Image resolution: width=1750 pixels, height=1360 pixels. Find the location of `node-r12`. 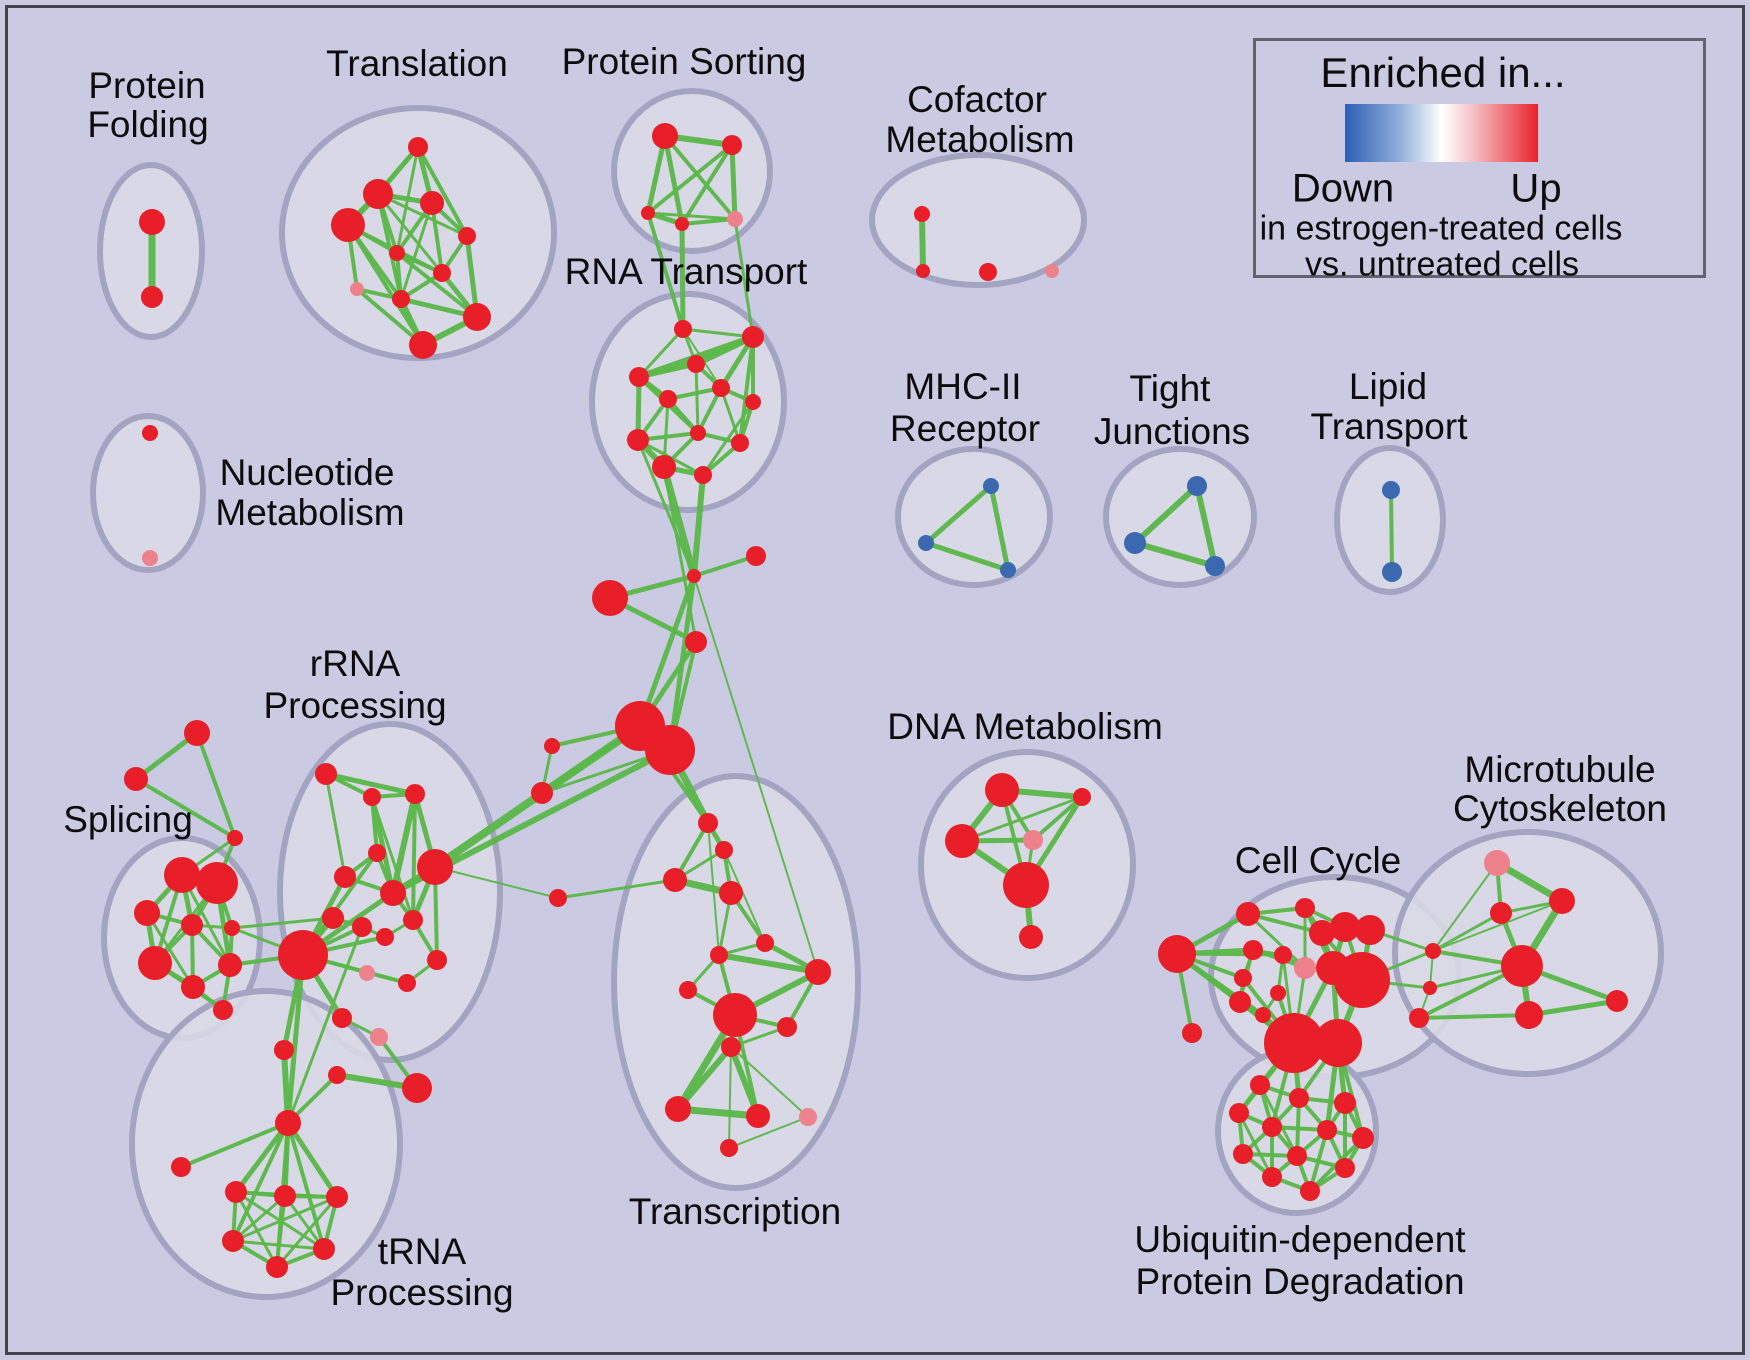

node-r12 is located at coordinates (703, 475).